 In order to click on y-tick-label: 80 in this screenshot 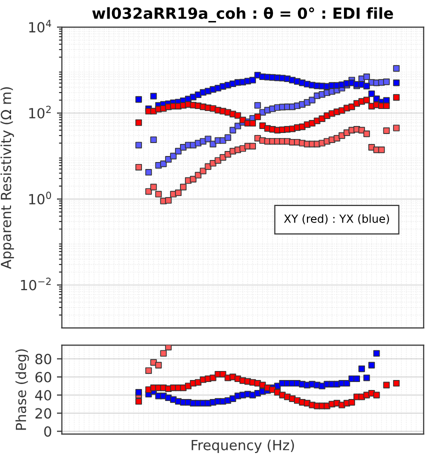, I will do `click(43, 359)`.